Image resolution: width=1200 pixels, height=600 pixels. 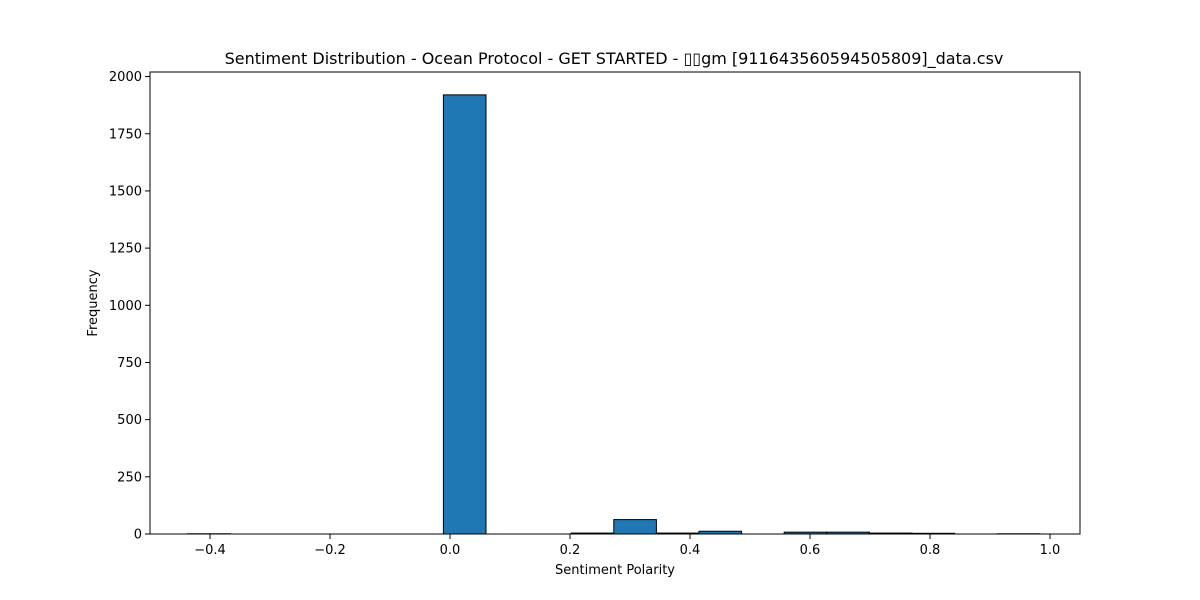 What do you see at coordinates (138, 535) in the screenshot?
I see `y-tick-label: 0` at bounding box center [138, 535].